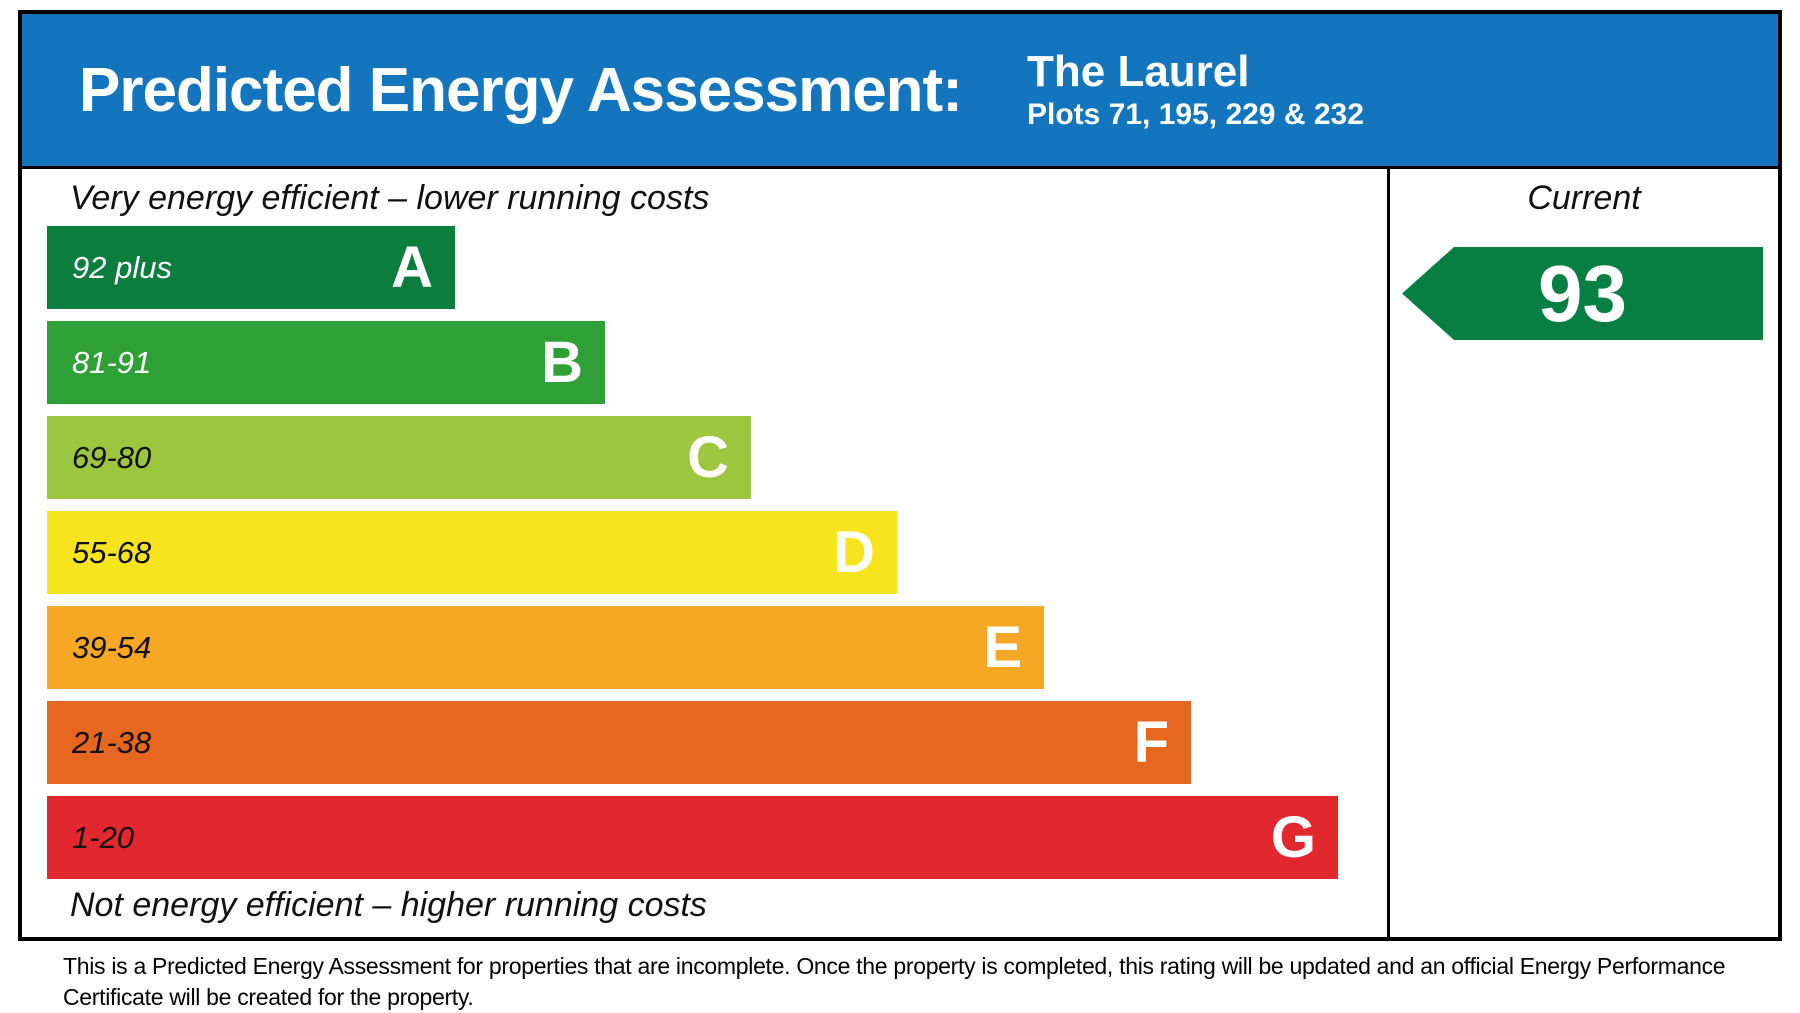 Image resolution: width=1800 pixels, height=1013 pixels. Describe the element at coordinates (1293, 837) in the screenshot. I see `band-letter: G` at that location.